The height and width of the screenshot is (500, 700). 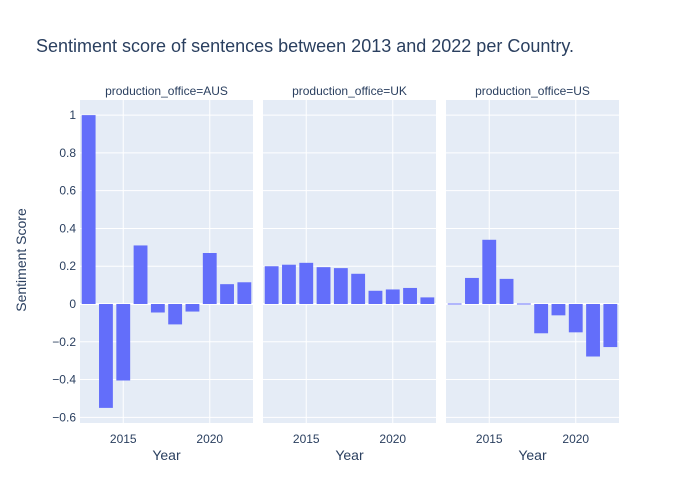 I want to click on y-tick-label: −0.4, so click(x=64, y=380).